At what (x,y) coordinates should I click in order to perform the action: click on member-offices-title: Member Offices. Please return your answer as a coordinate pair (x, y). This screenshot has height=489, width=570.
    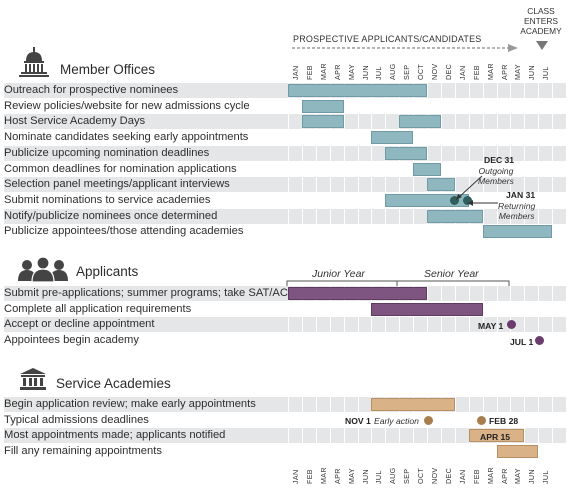
    Looking at the image, I should click on (108, 69).